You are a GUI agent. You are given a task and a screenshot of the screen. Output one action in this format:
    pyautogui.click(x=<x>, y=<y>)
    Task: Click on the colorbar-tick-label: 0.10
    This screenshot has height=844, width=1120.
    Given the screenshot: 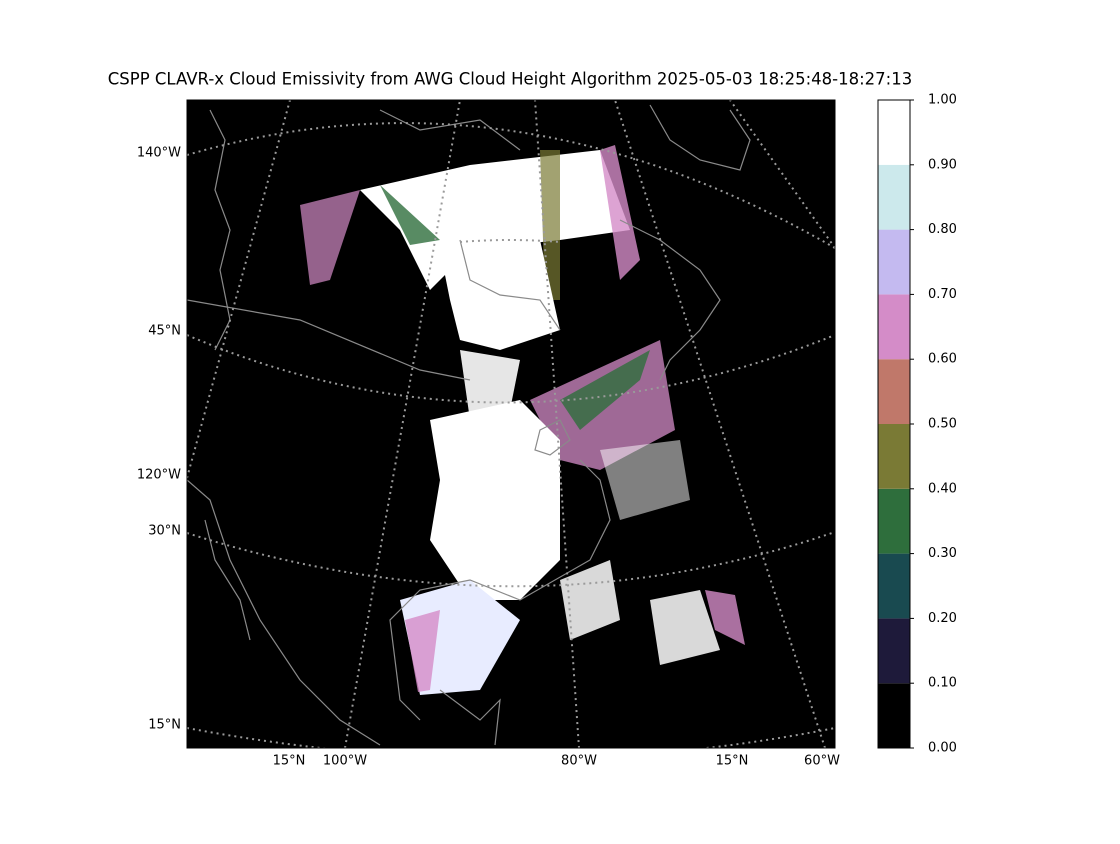 What is the action you would take?
    pyautogui.click(x=942, y=683)
    